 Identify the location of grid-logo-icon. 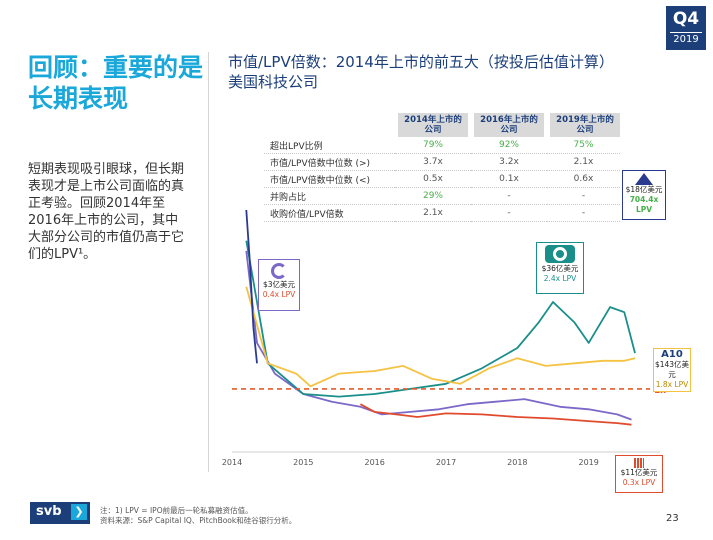
(639, 463).